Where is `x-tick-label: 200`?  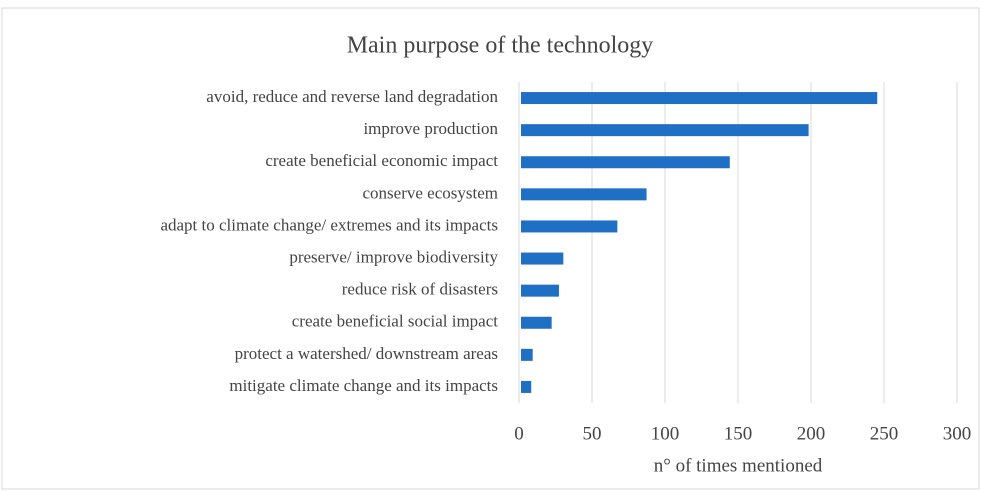
x-tick-label: 200 is located at coordinates (811, 433).